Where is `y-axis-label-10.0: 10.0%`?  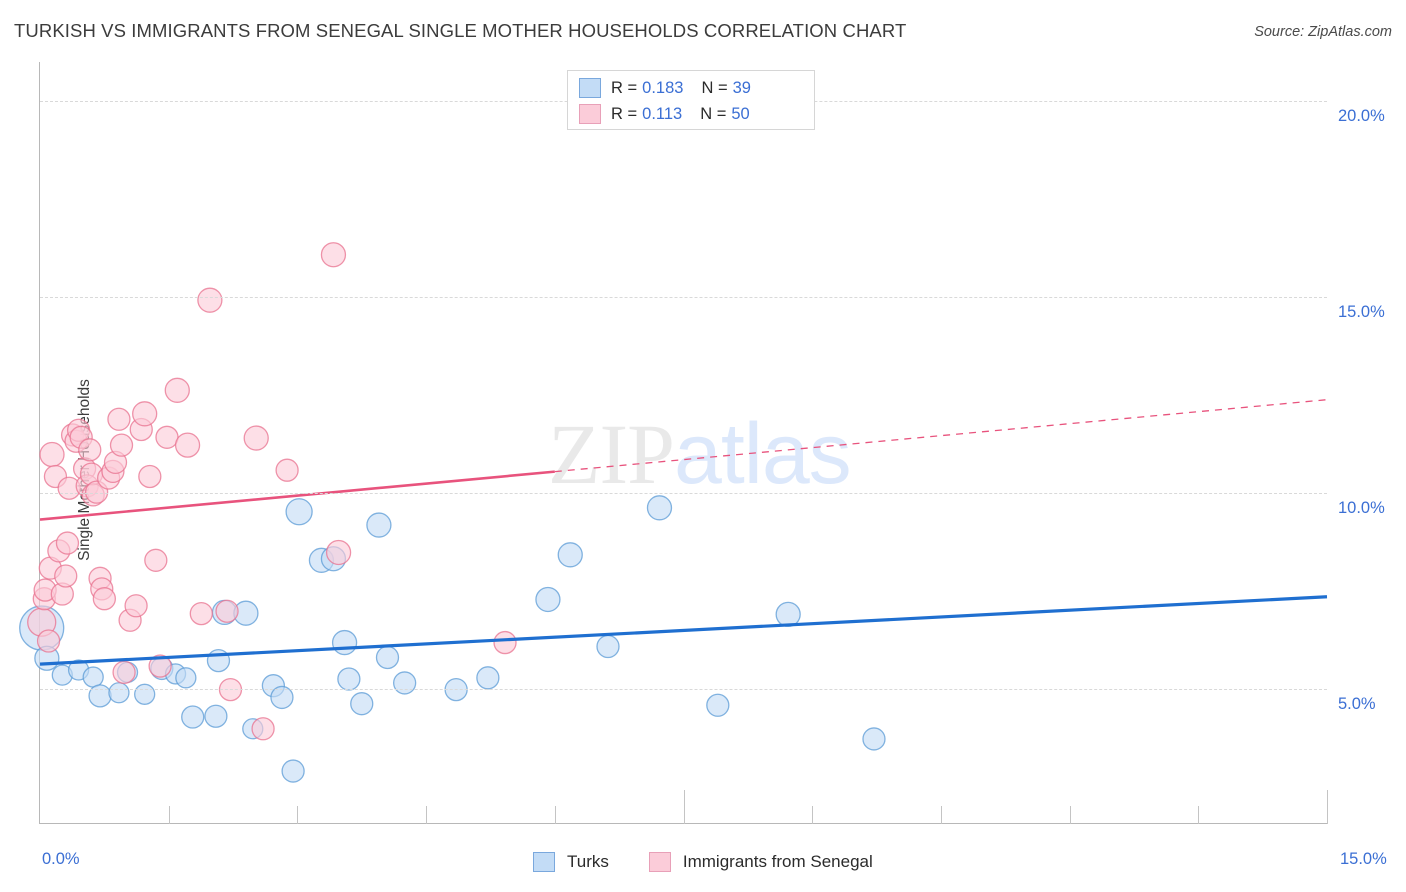
y-axis-label-10.0: 10.0% is located at coordinates (1361, 507).